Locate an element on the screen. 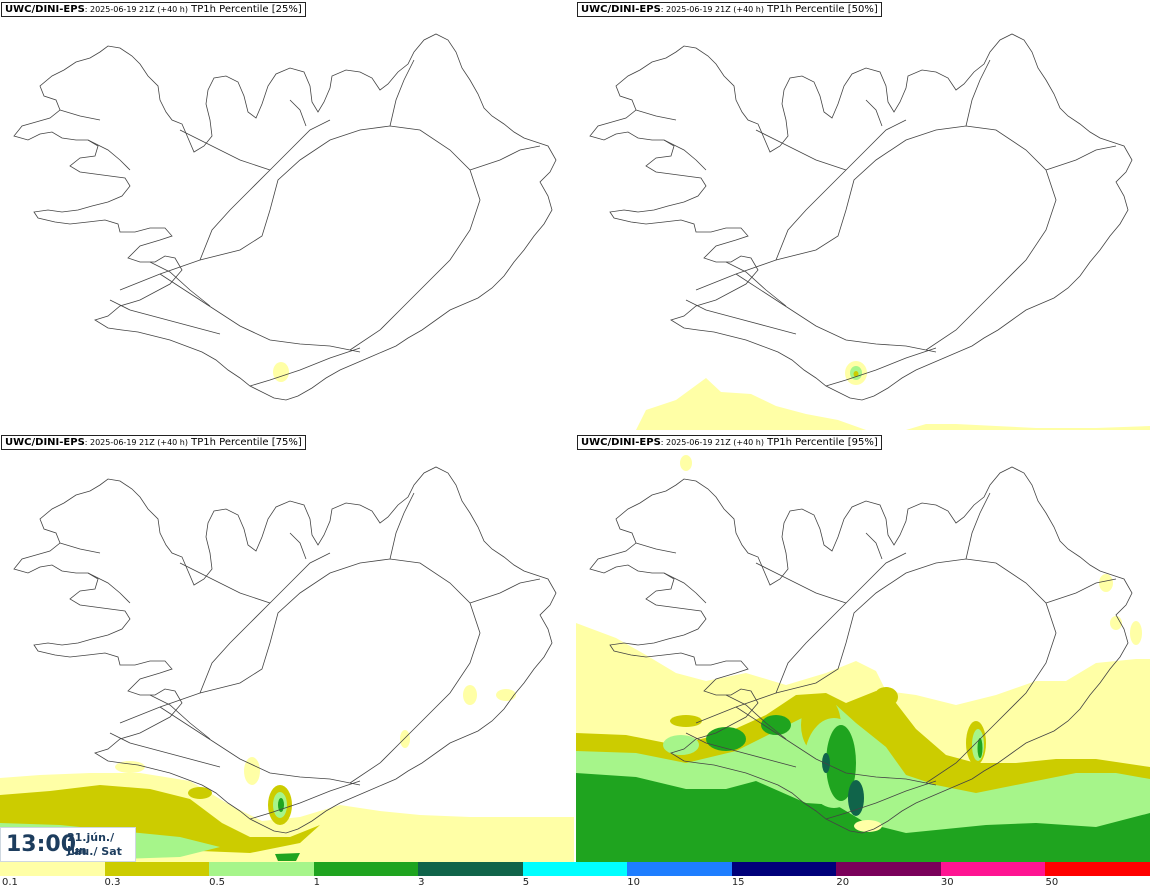 This screenshot has width=1150, height=891. legend-colorbar is located at coordinates (575, 869).